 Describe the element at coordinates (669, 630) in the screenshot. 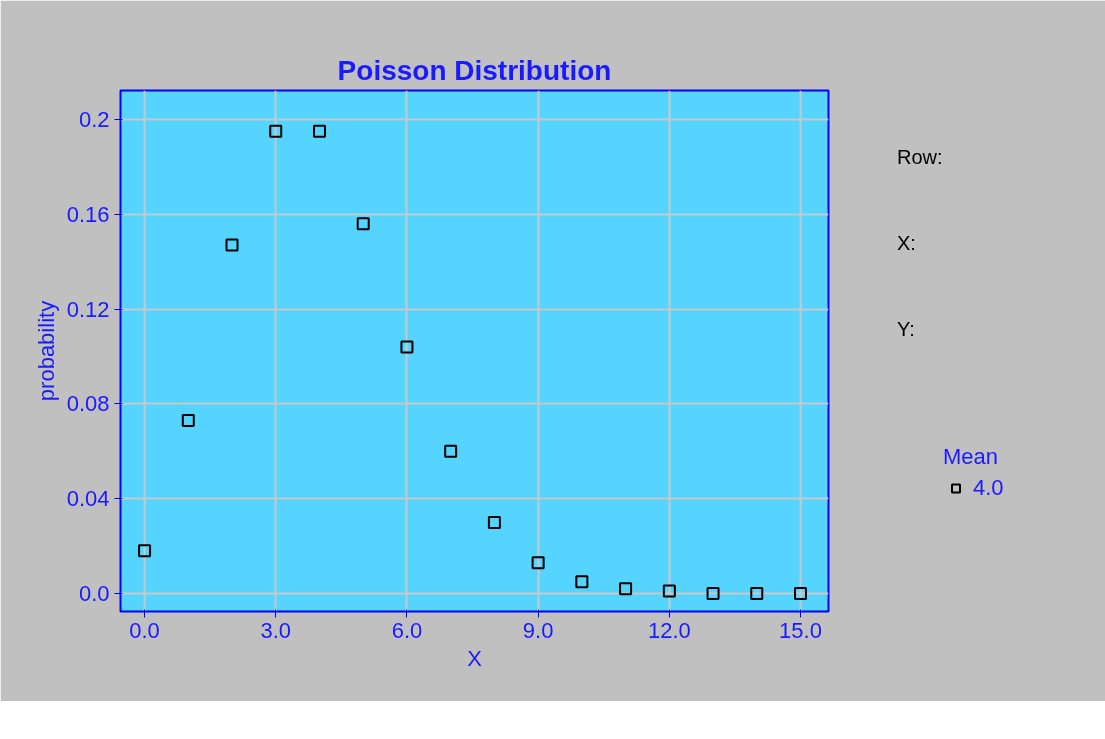

I see `x-tick-label: 12.0` at that location.